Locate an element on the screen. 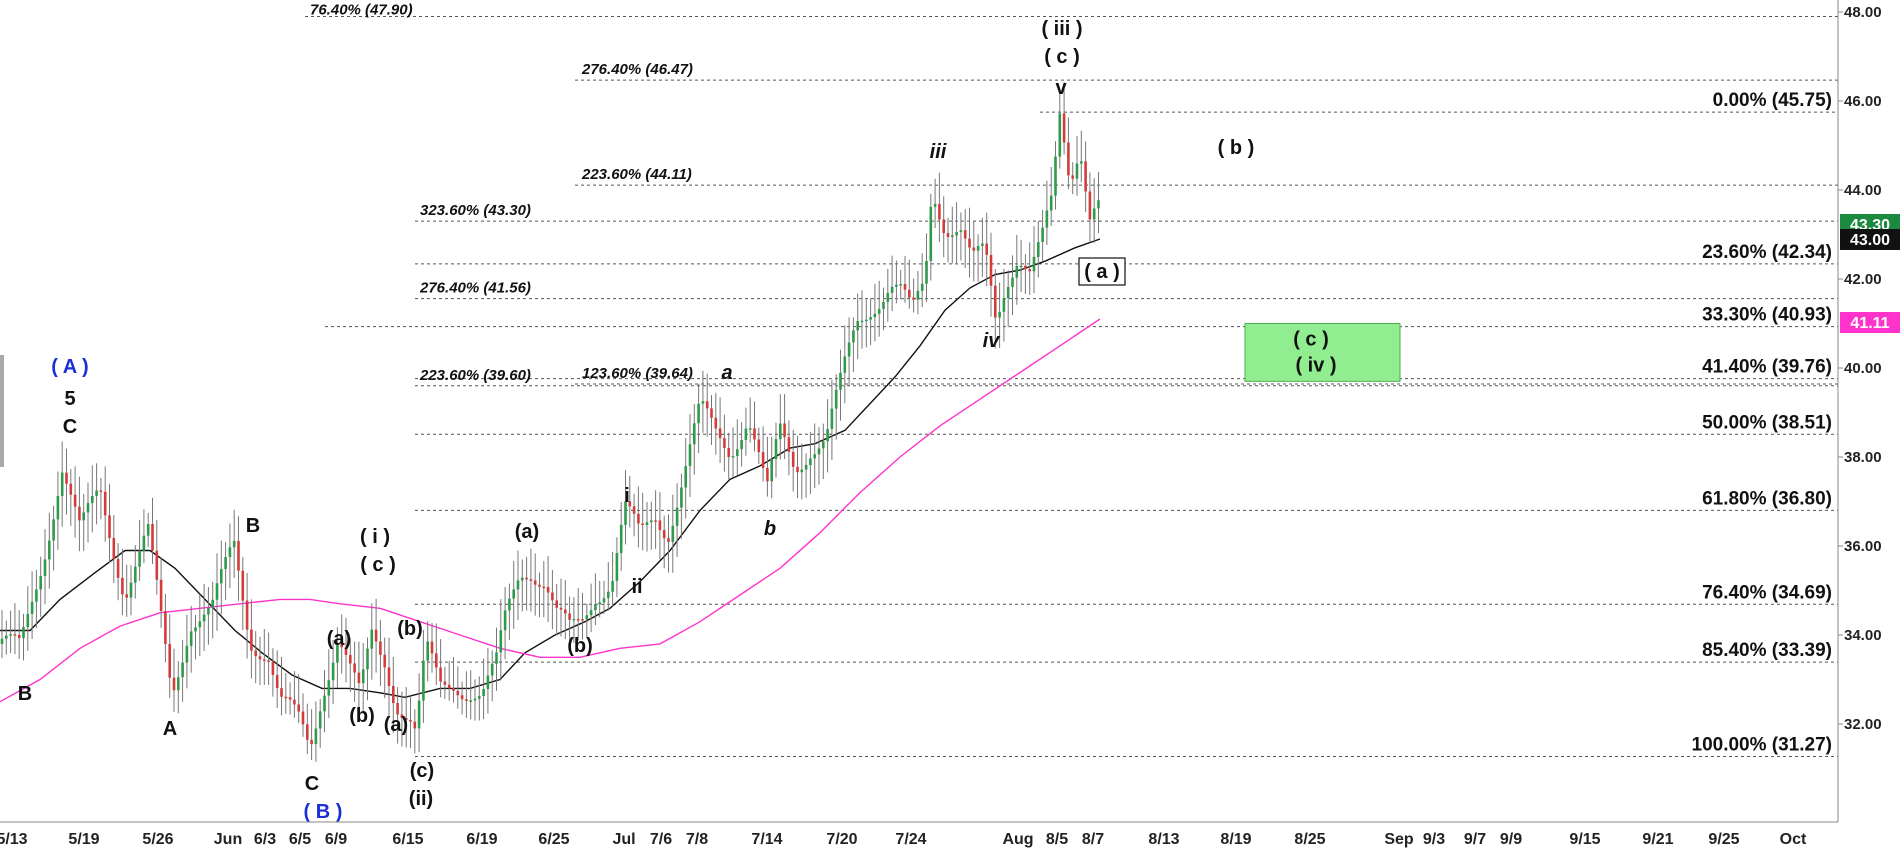  x-tick-label: 9/21 is located at coordinates (1657, 839).